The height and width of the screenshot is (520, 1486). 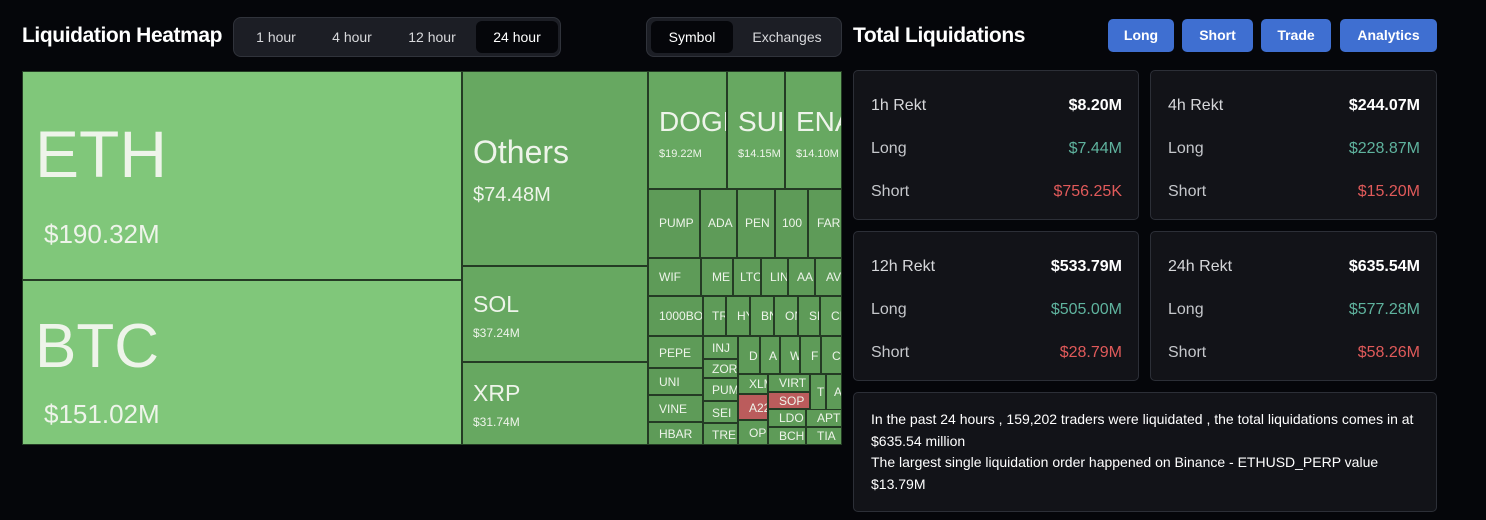 What do you see at coordinates (675, 381) in the screenshot?
I see `tile-small: UNI` at bounding box center [675, 381].